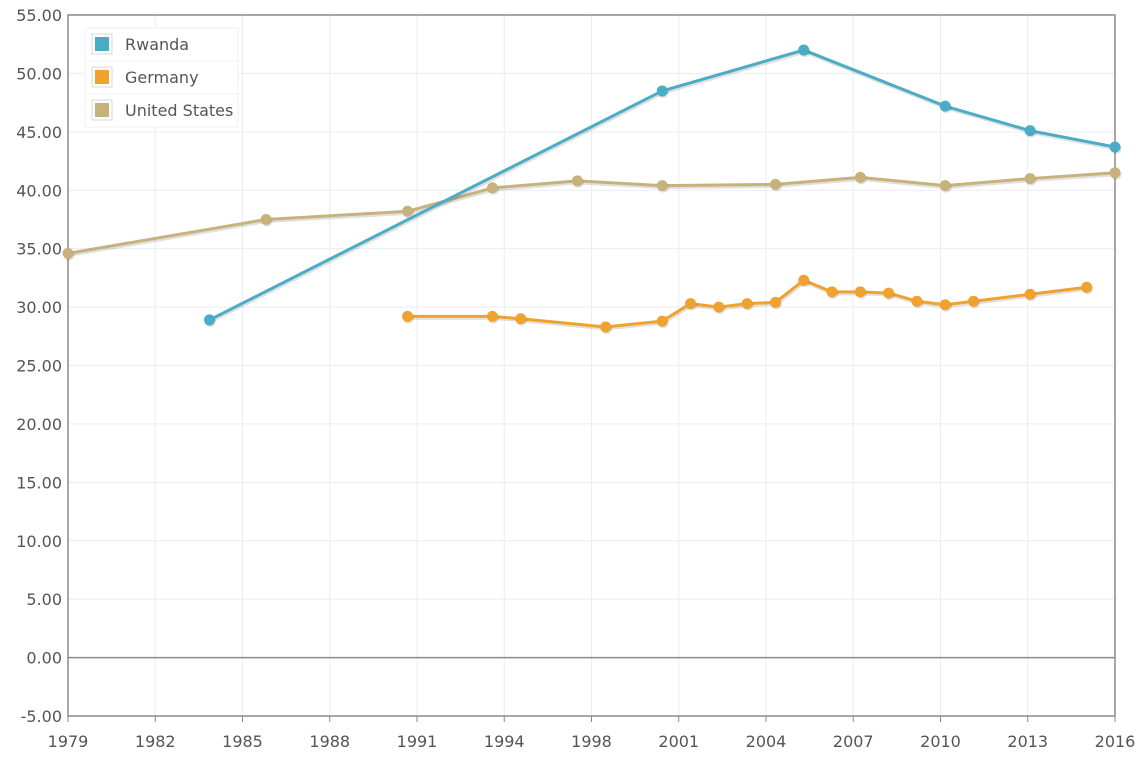 Image resolution: width=1142 pixels, height=769 pixels. What do you see at coordinates (591, 741) in the screenshot?
I see `x-tick-label: 1998` at bounding box center [591, 741].